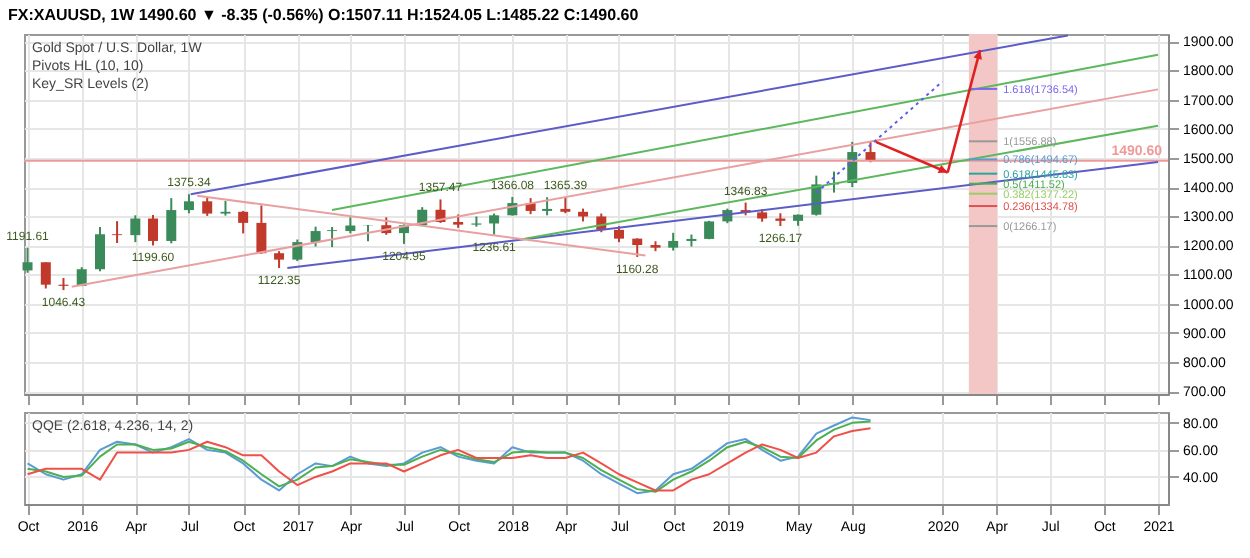  Describe the element at coordinates (323, 16) in the screenshot. I see `chart-title: FX:XAUUSD, 1W 1490.60 ▼ -8.35 (-0.56%) O:1507.11 H:1524.05 L:1485.22 C:1490.60` at that location.